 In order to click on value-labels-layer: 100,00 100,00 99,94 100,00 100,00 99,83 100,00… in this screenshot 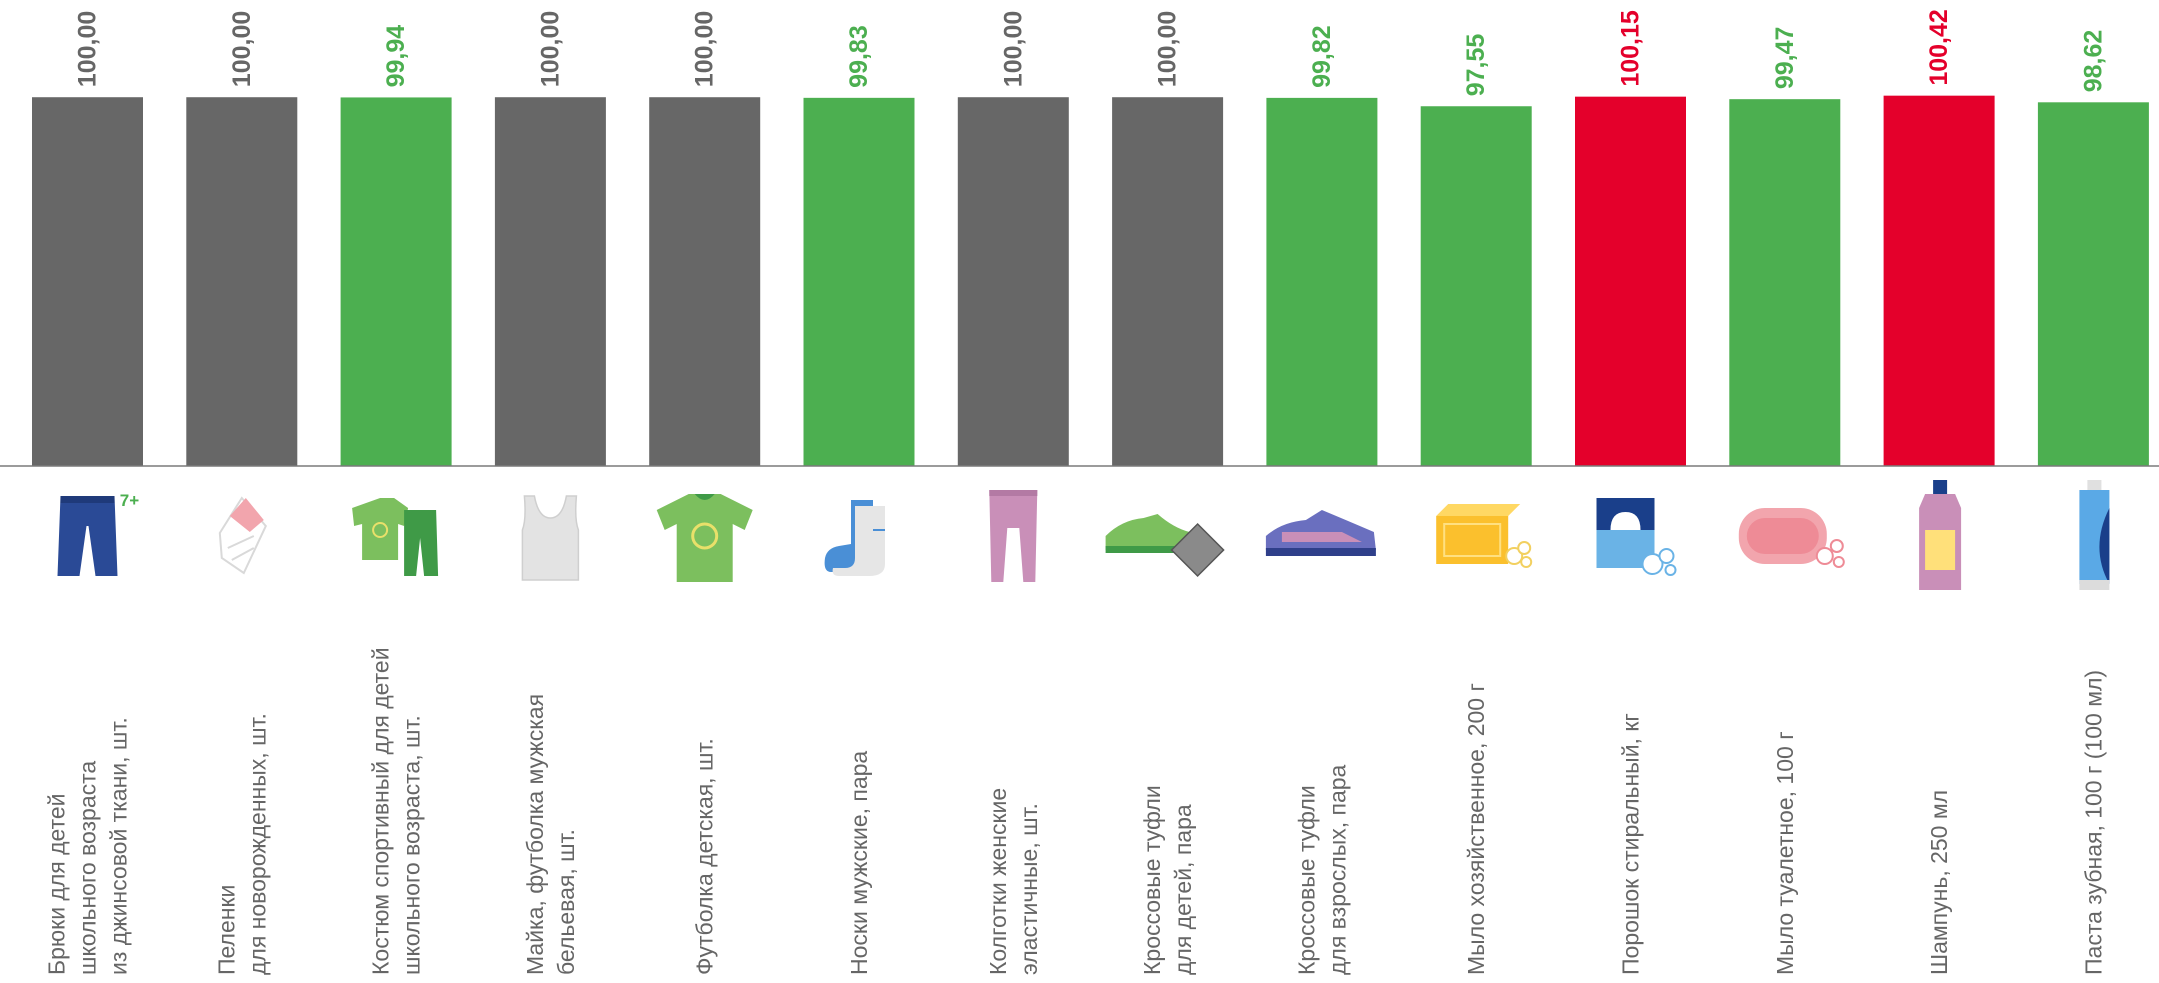, I will do `click(1091, 52)`.